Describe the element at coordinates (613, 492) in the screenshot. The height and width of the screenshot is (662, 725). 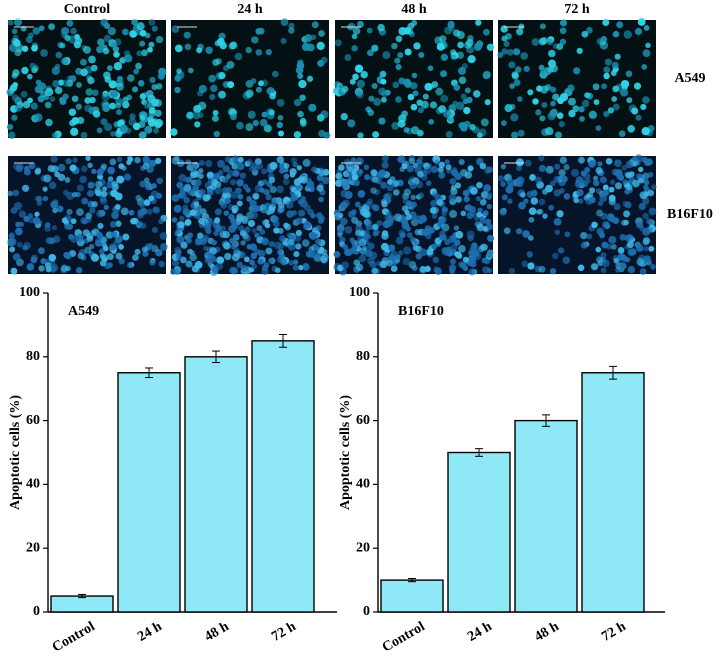
I see `bar` at that location.